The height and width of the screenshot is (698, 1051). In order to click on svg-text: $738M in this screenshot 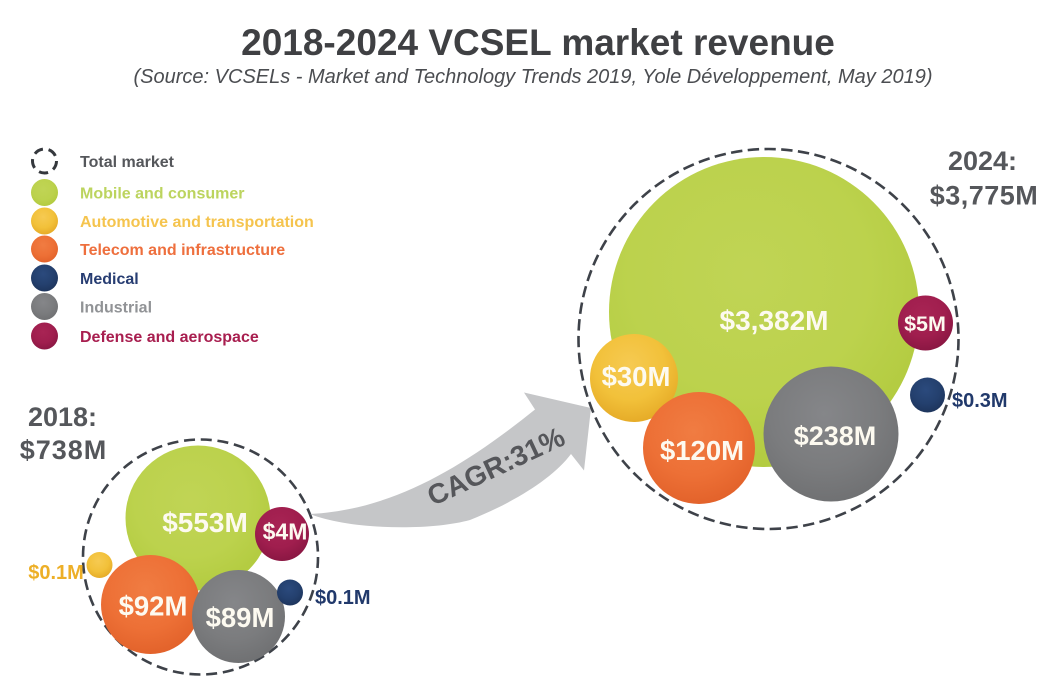, I will do `click(64, 450)`.